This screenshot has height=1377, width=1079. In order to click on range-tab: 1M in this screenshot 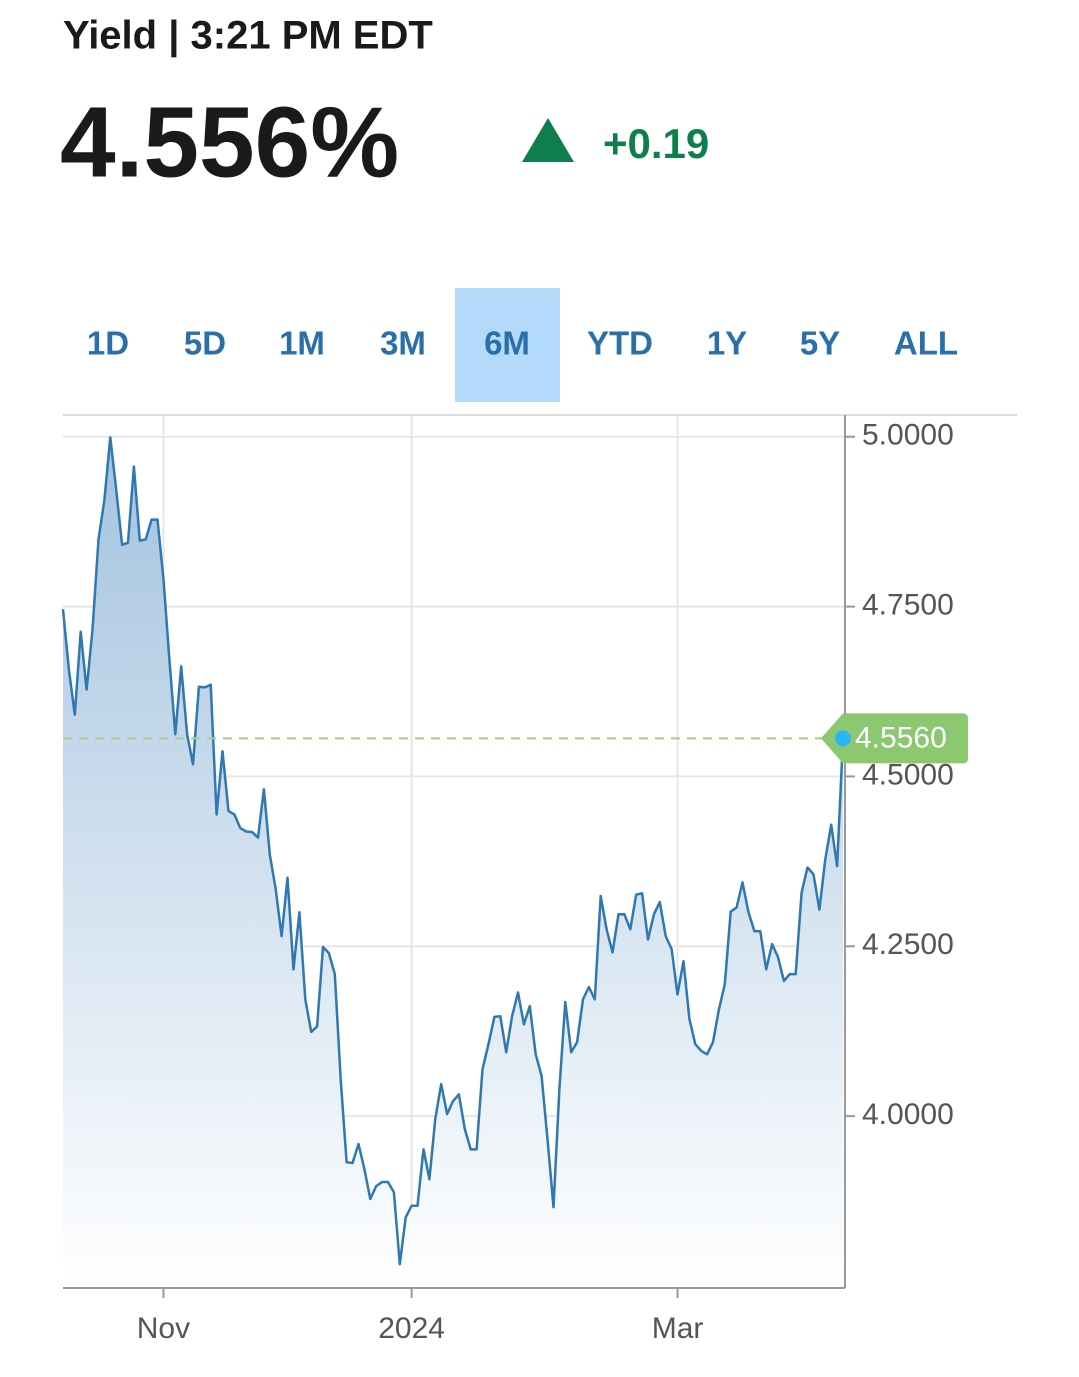, I will do `click(302, 343)`.